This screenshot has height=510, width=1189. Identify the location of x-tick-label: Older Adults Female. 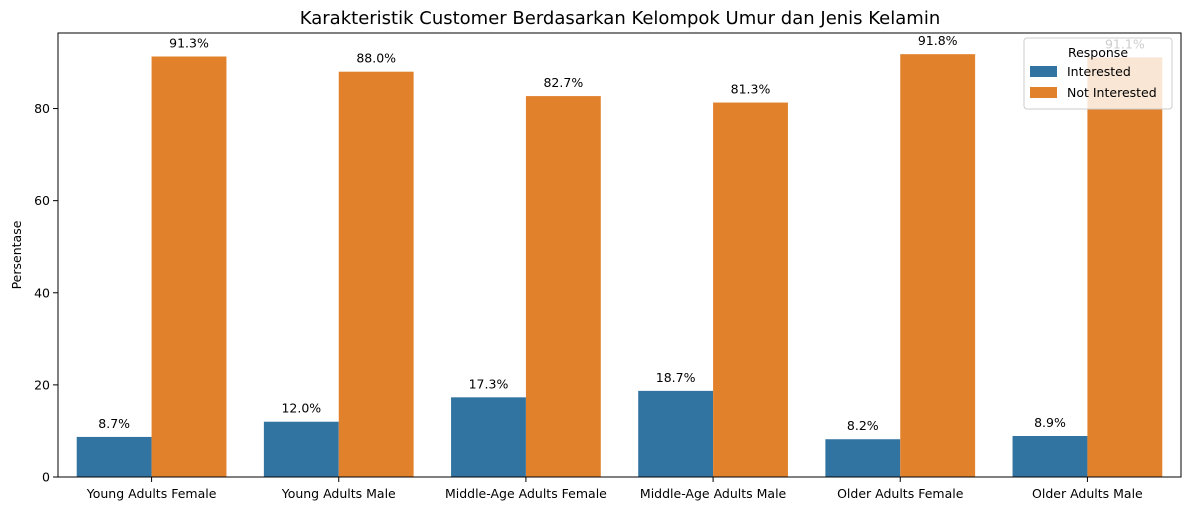
(900, 493).